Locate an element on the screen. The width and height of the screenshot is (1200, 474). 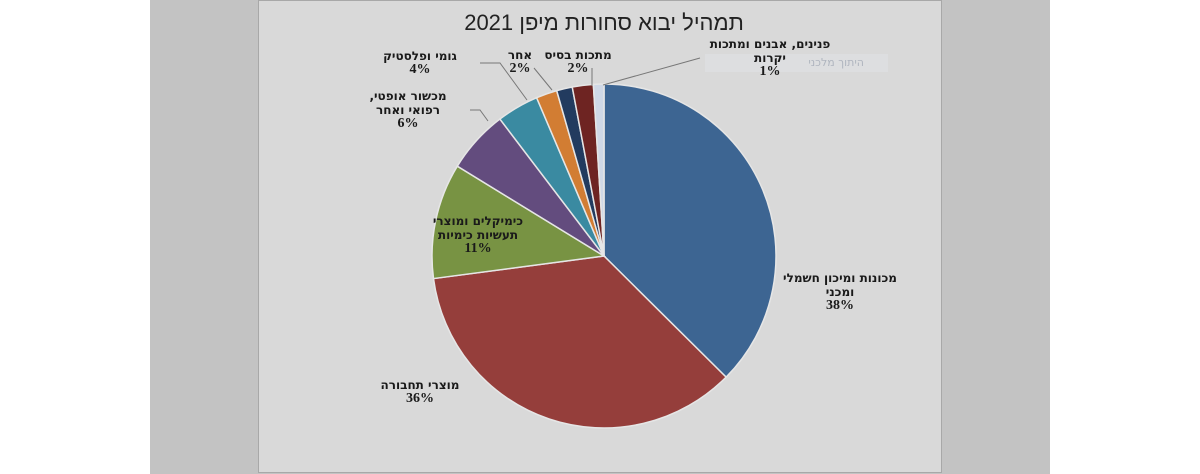
category-name: גומי ופלסטיק is located at coordinates (420, 56).